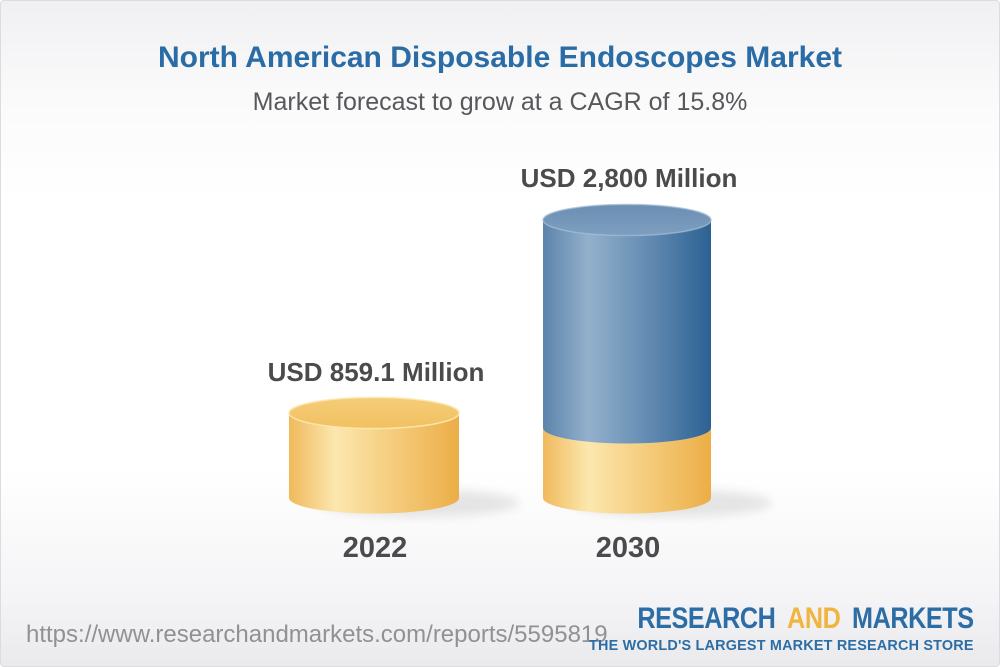  What do you see at coordinates (374, 413) in the screenshot?
I see `bar-2022-top` at bounding box center [374, 413].